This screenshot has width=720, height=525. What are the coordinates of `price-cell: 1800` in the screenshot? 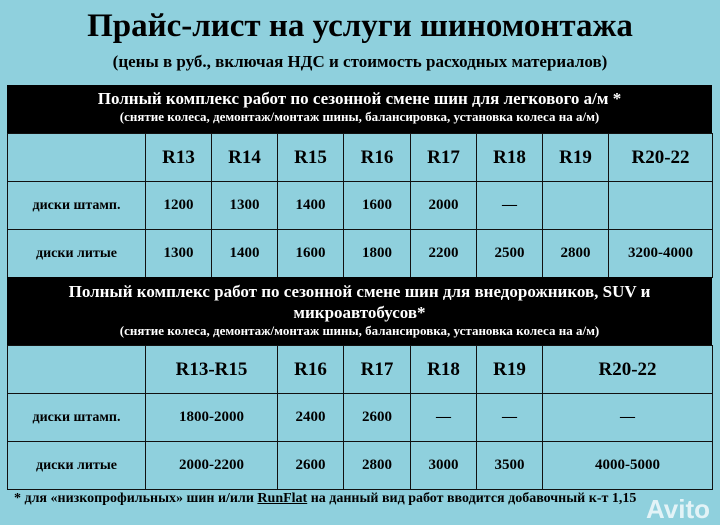 It's located at (377, 253).